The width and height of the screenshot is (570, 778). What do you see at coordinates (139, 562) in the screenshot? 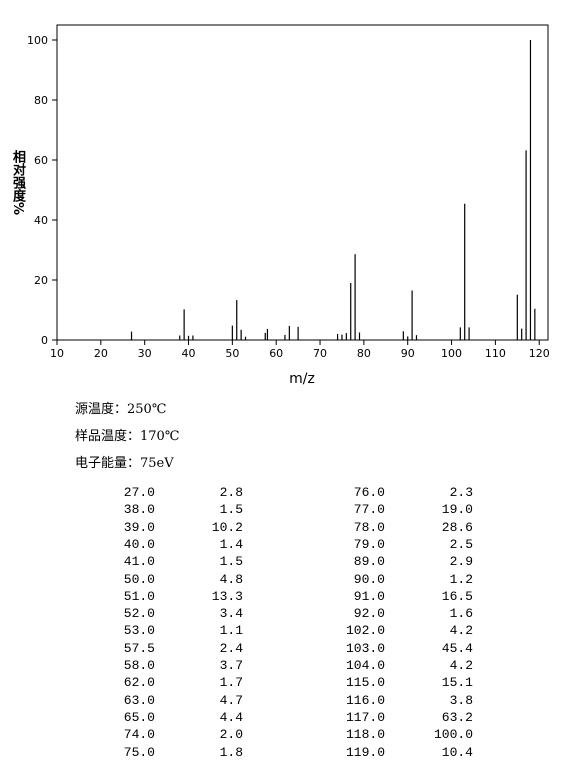
I see `table-cell: 41.0` at bounding box center [139, 562].